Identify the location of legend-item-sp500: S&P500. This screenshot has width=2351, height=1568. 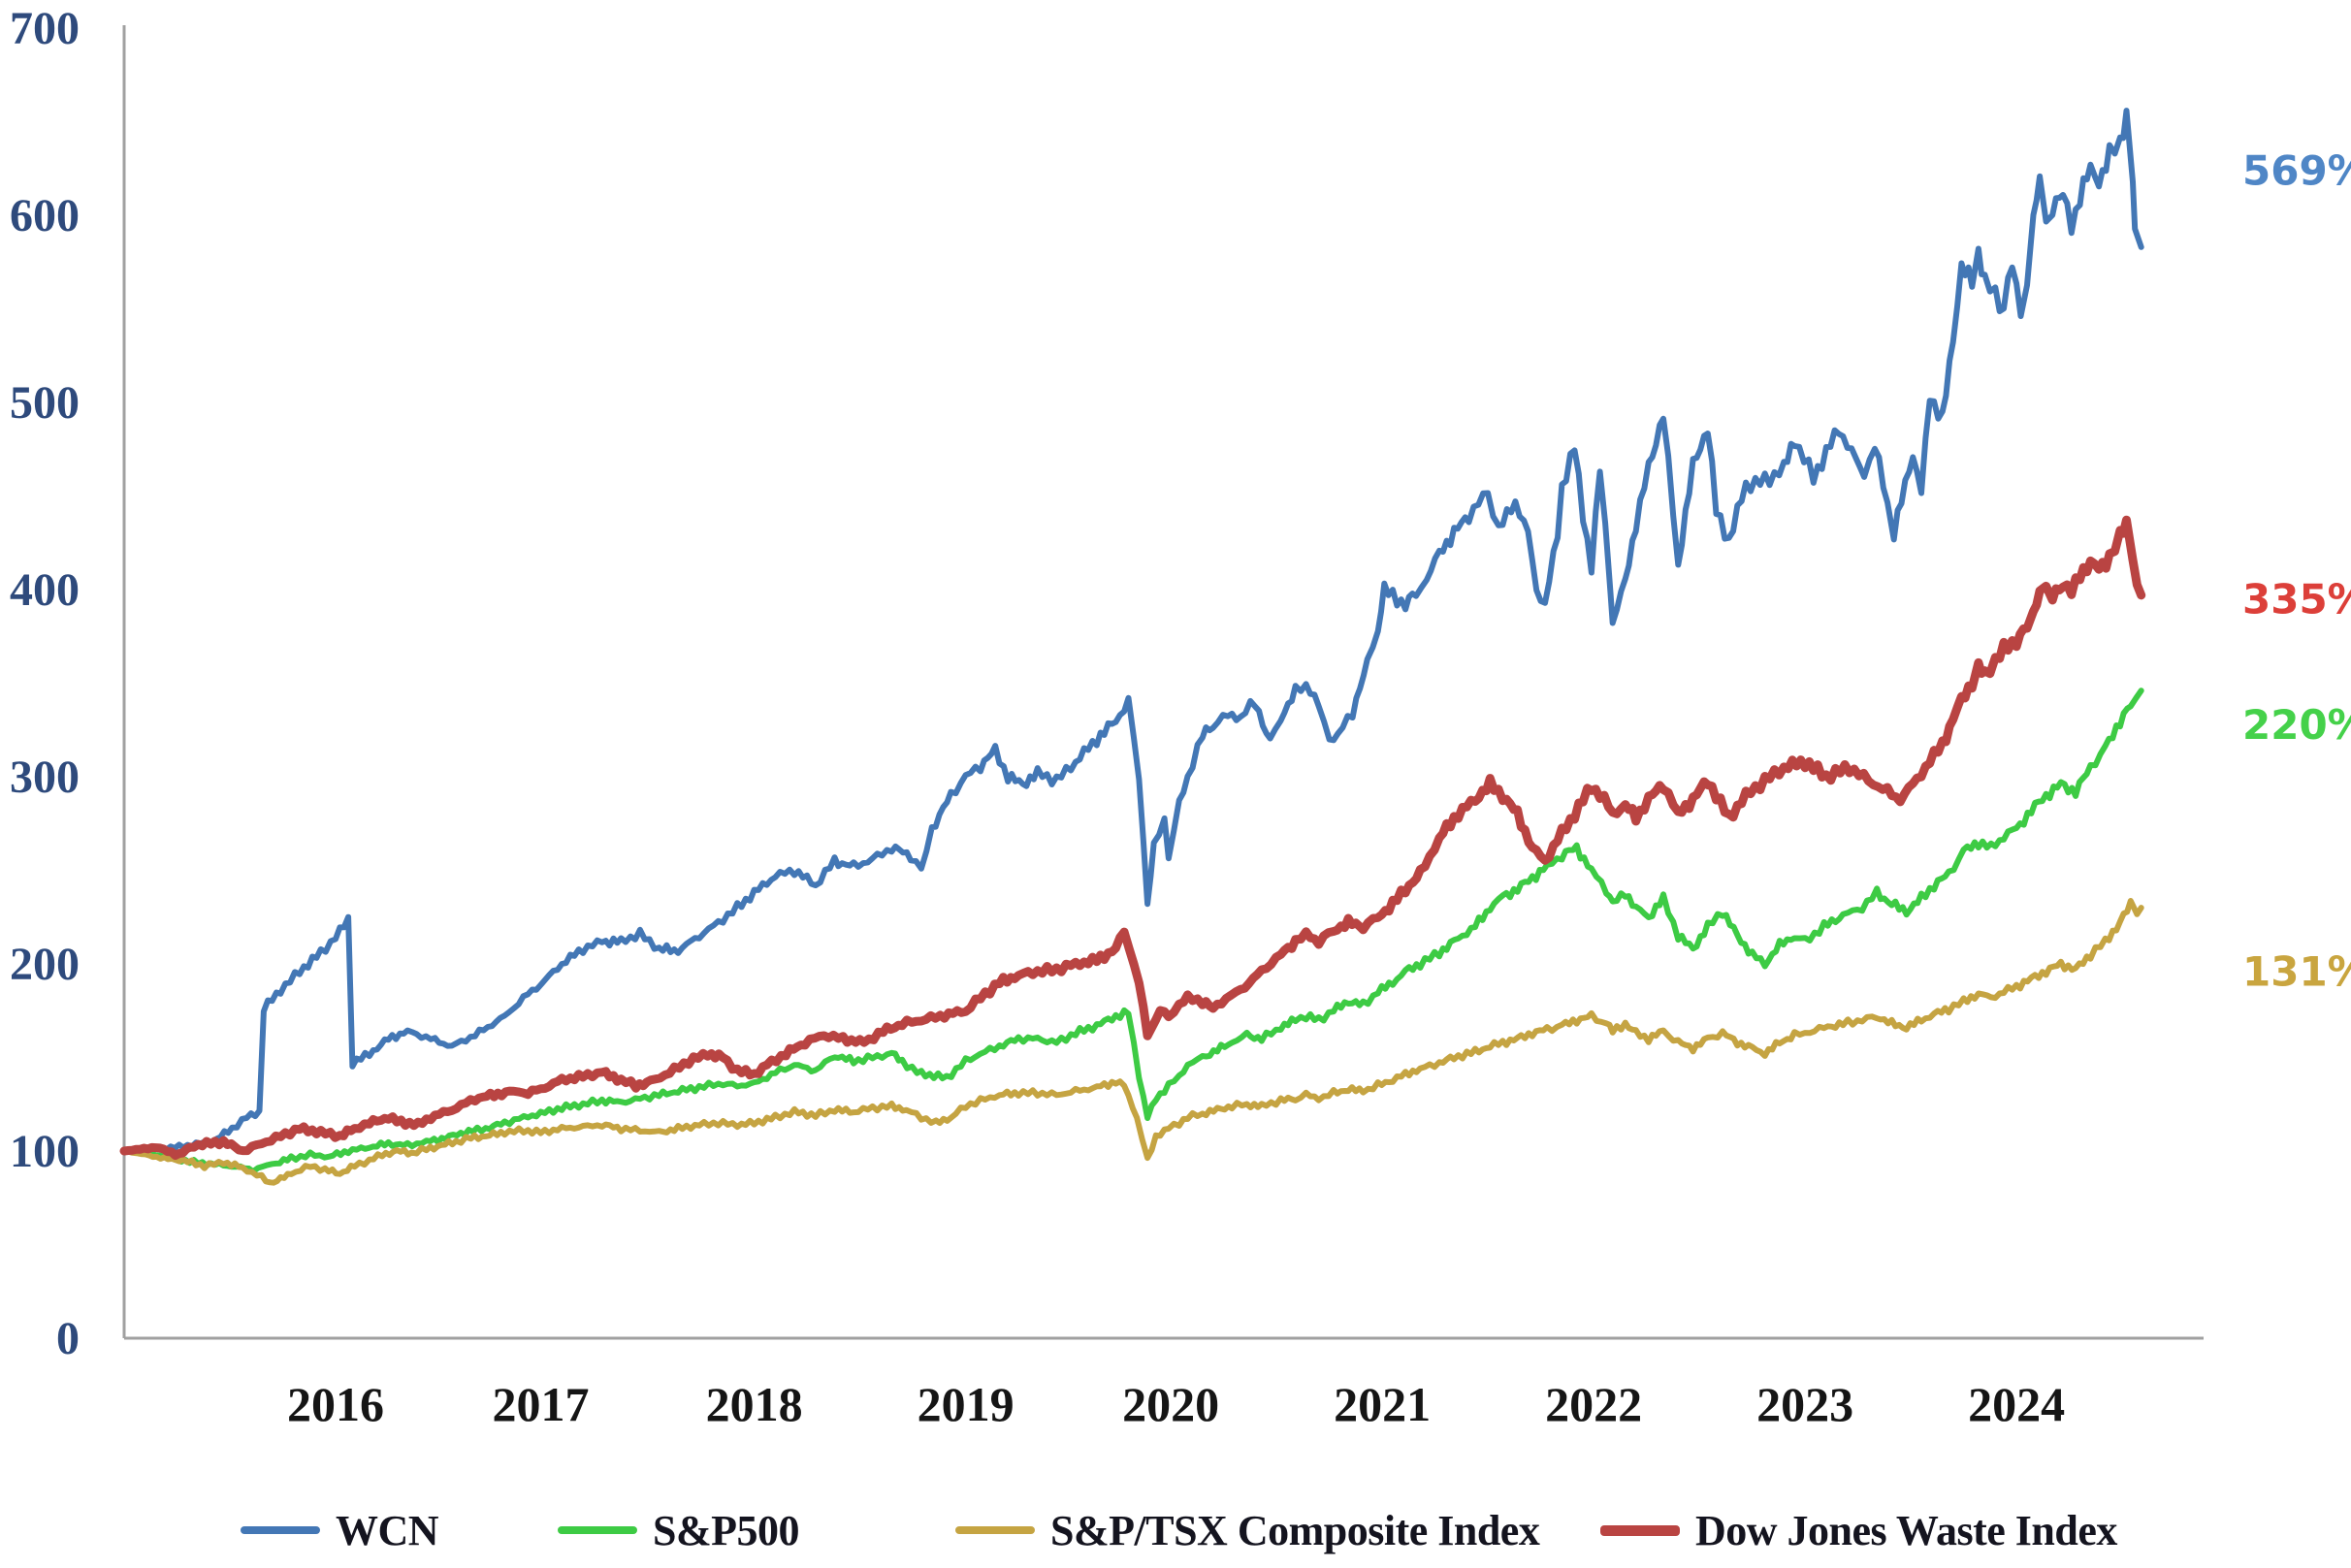
(679, 1530).